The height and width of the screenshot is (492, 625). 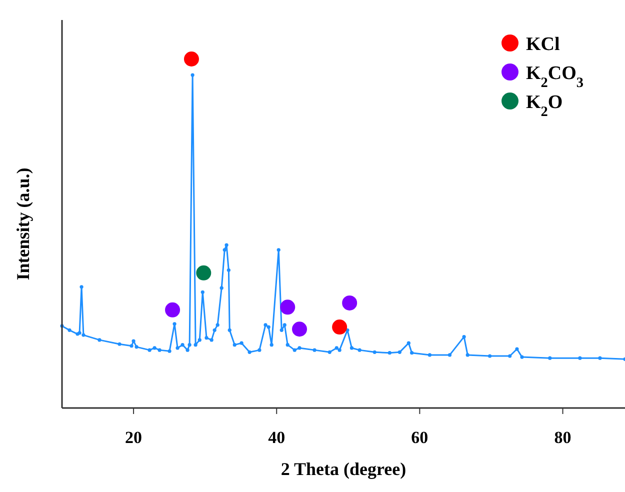 I want to click on x-axis-title: 2 Theta (degree), so click(x=343, y=469).